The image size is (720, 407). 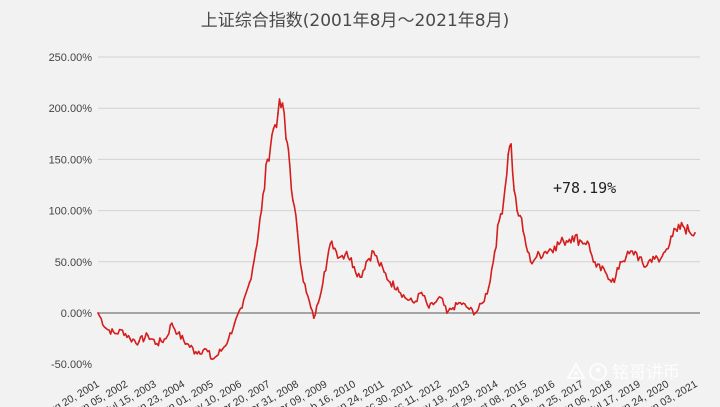 I want to click on y-tick-label: 50.00%, so click(x=74, y=263).